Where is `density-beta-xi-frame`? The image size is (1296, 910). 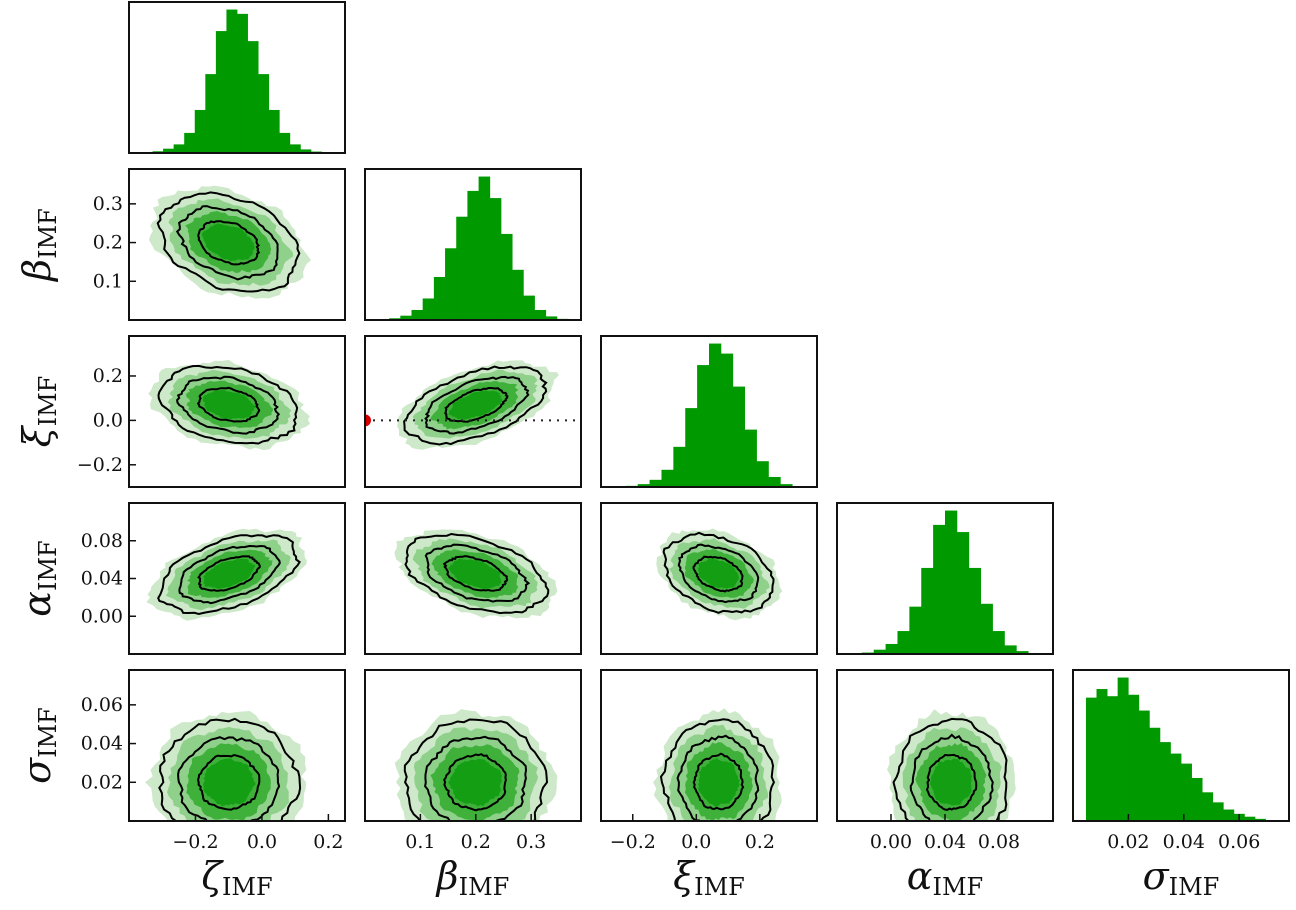 density-beta-xi-frame is located at coordinates (473, 411).